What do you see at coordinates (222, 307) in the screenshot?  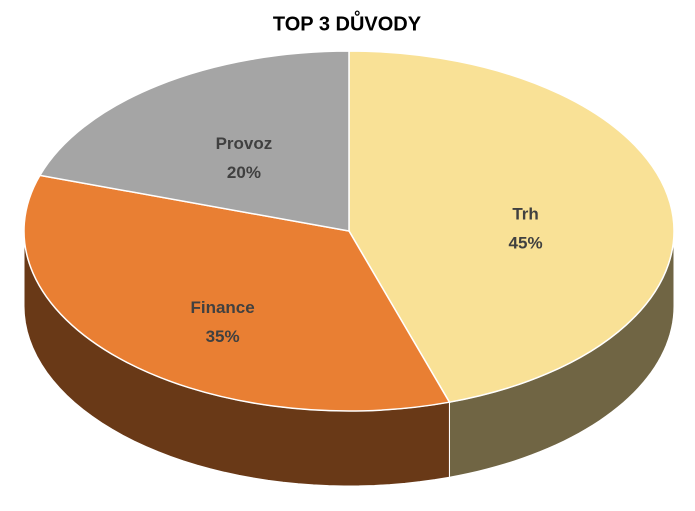 I see `category-label: Finance` at bounding box center [222, 307].